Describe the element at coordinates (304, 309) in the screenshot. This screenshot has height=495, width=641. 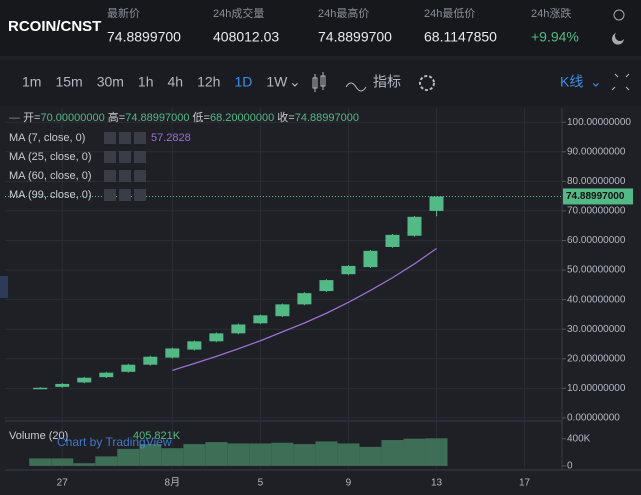
I see `ma-line` at that location.